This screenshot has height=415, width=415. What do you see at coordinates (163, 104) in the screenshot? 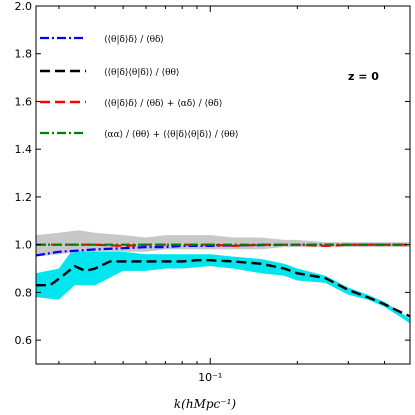
I see `legend-label-2: ⟨⟨θ|δ⟩δ⟩ / ⟨θδ⟩ + ⟨αδ⟩ / ⟨θδ⟩` at bounding box center [163, 104].